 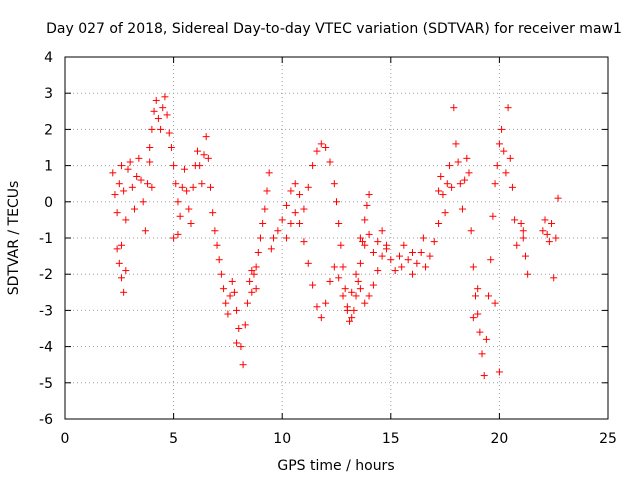 What do you see at coordinates (46, 420) in the screenshot?
I see `y-tick-label: -6` at bounding box center [46, 420].